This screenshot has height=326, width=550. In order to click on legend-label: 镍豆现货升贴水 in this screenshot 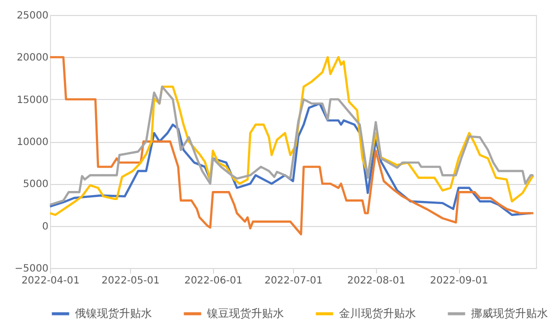, I will do `click(245, 313)`.